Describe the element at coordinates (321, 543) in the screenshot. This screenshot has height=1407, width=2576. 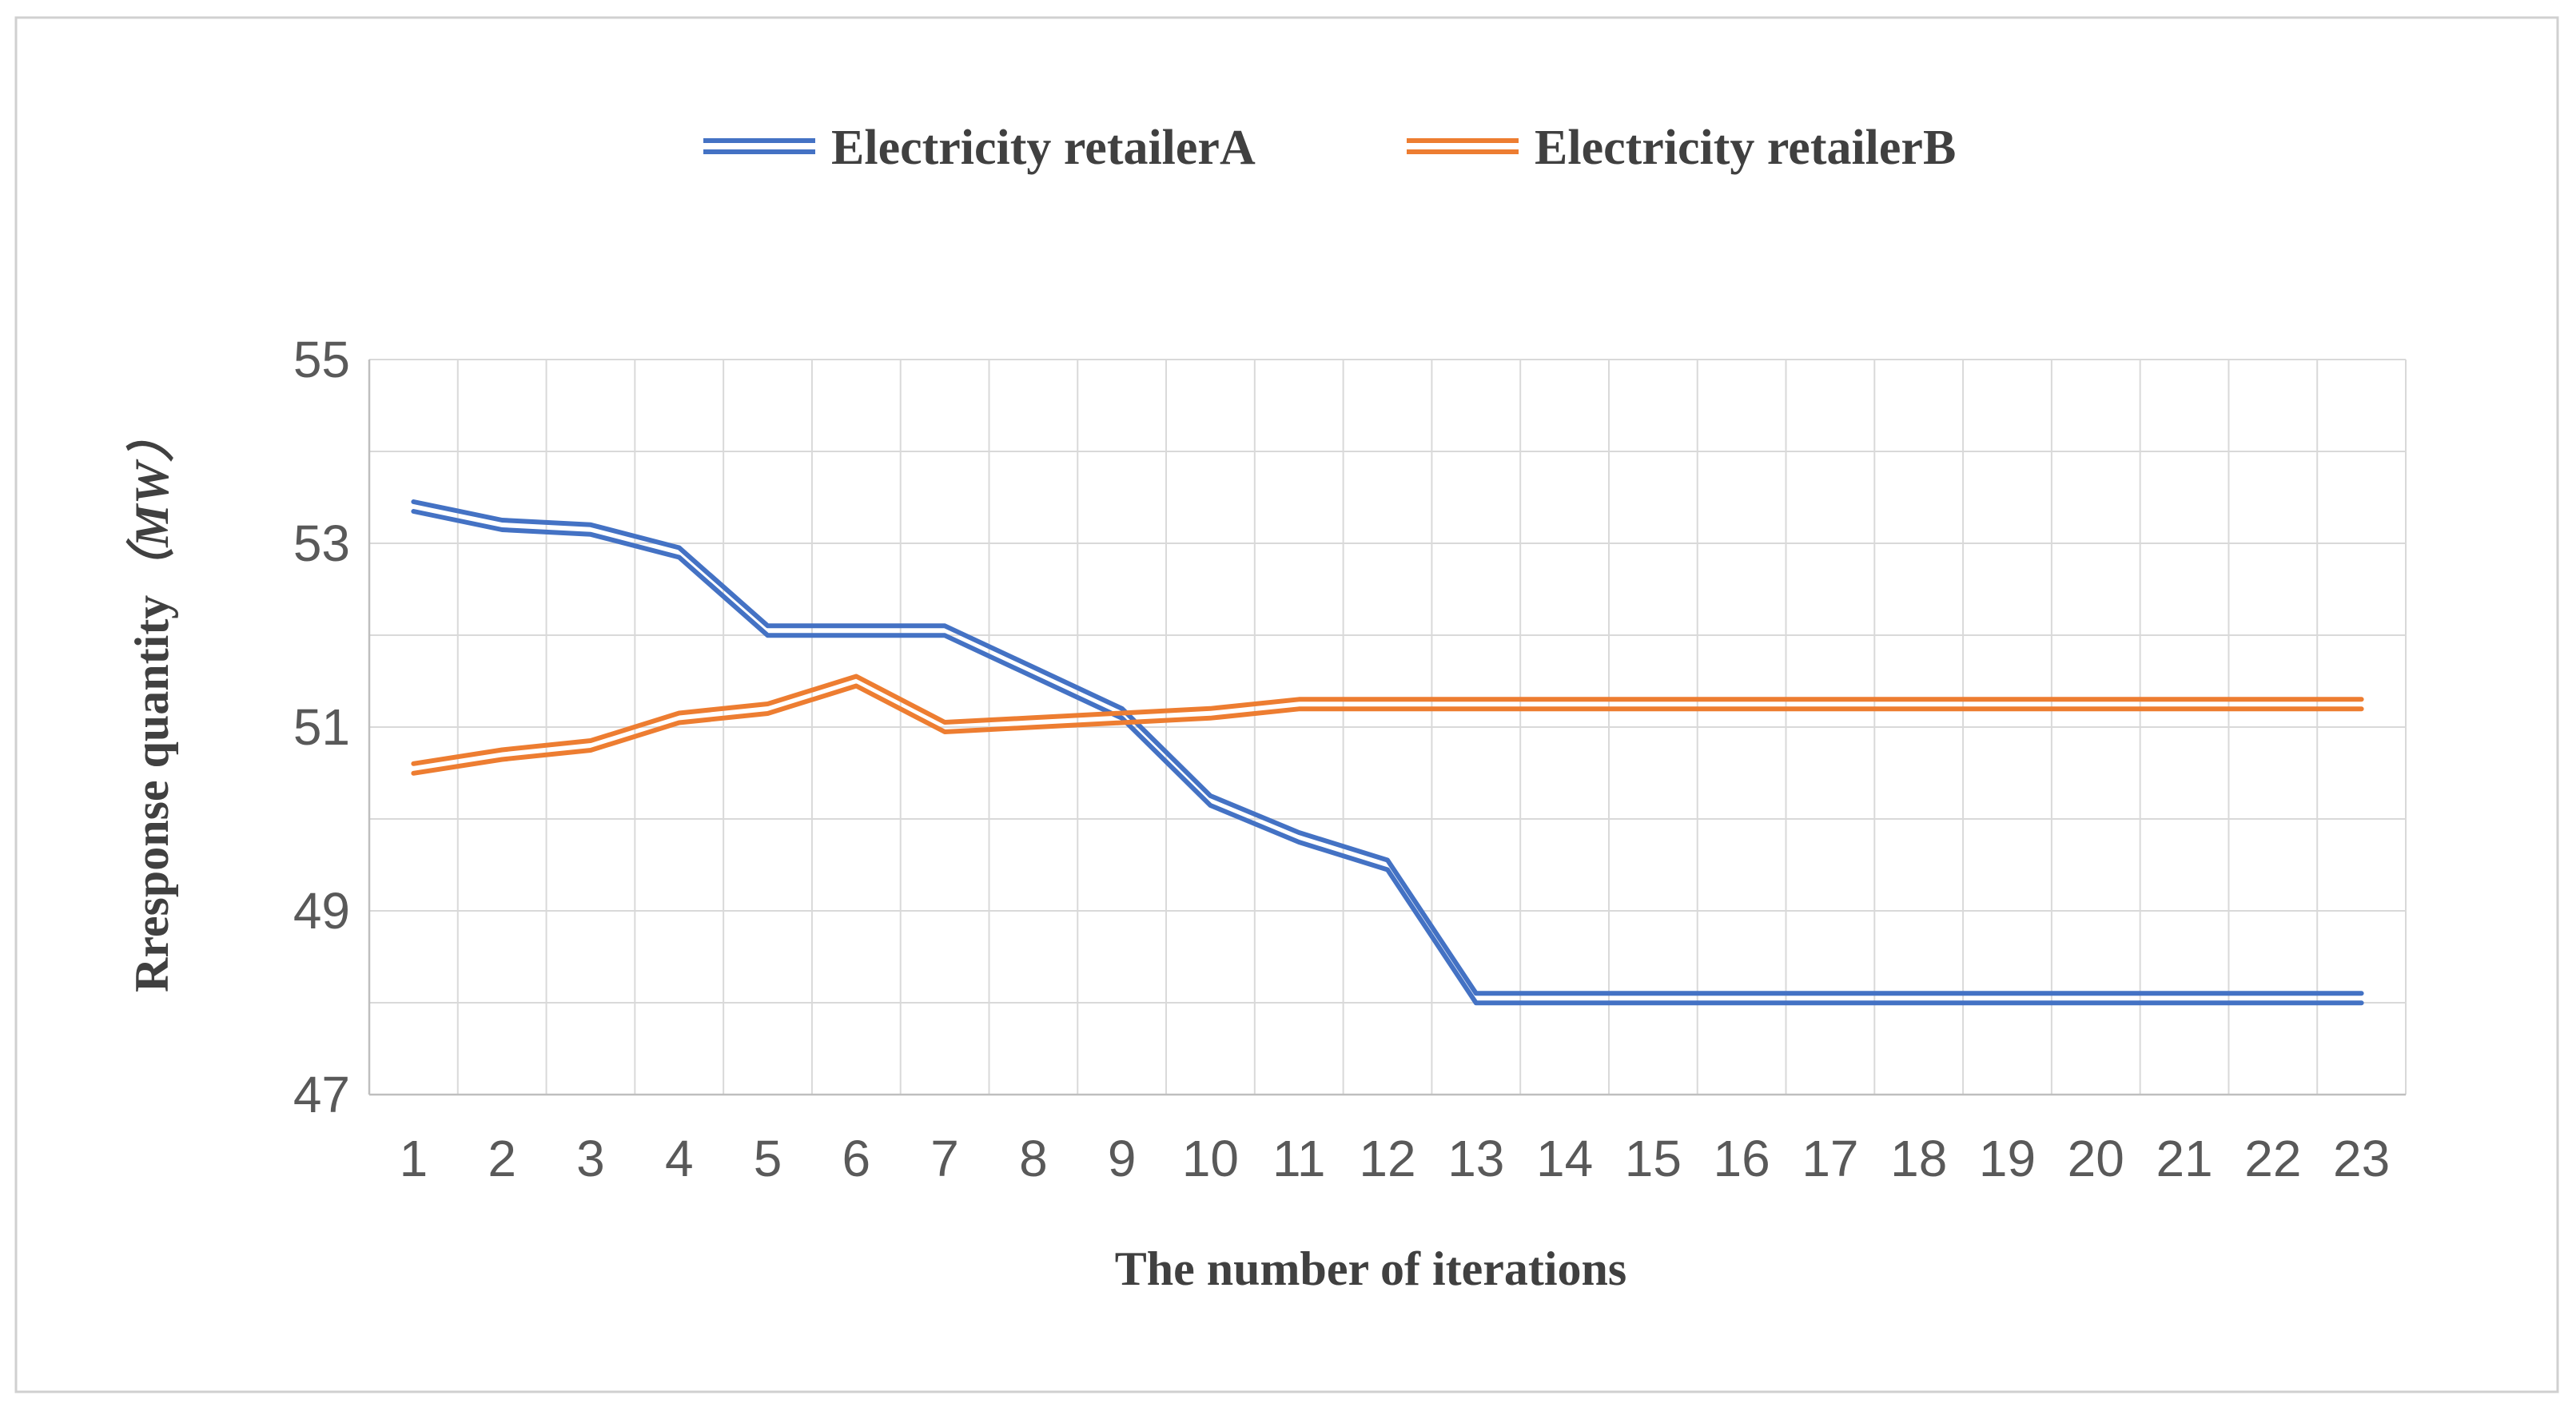
I see `y-tick-label: 53` at that location.